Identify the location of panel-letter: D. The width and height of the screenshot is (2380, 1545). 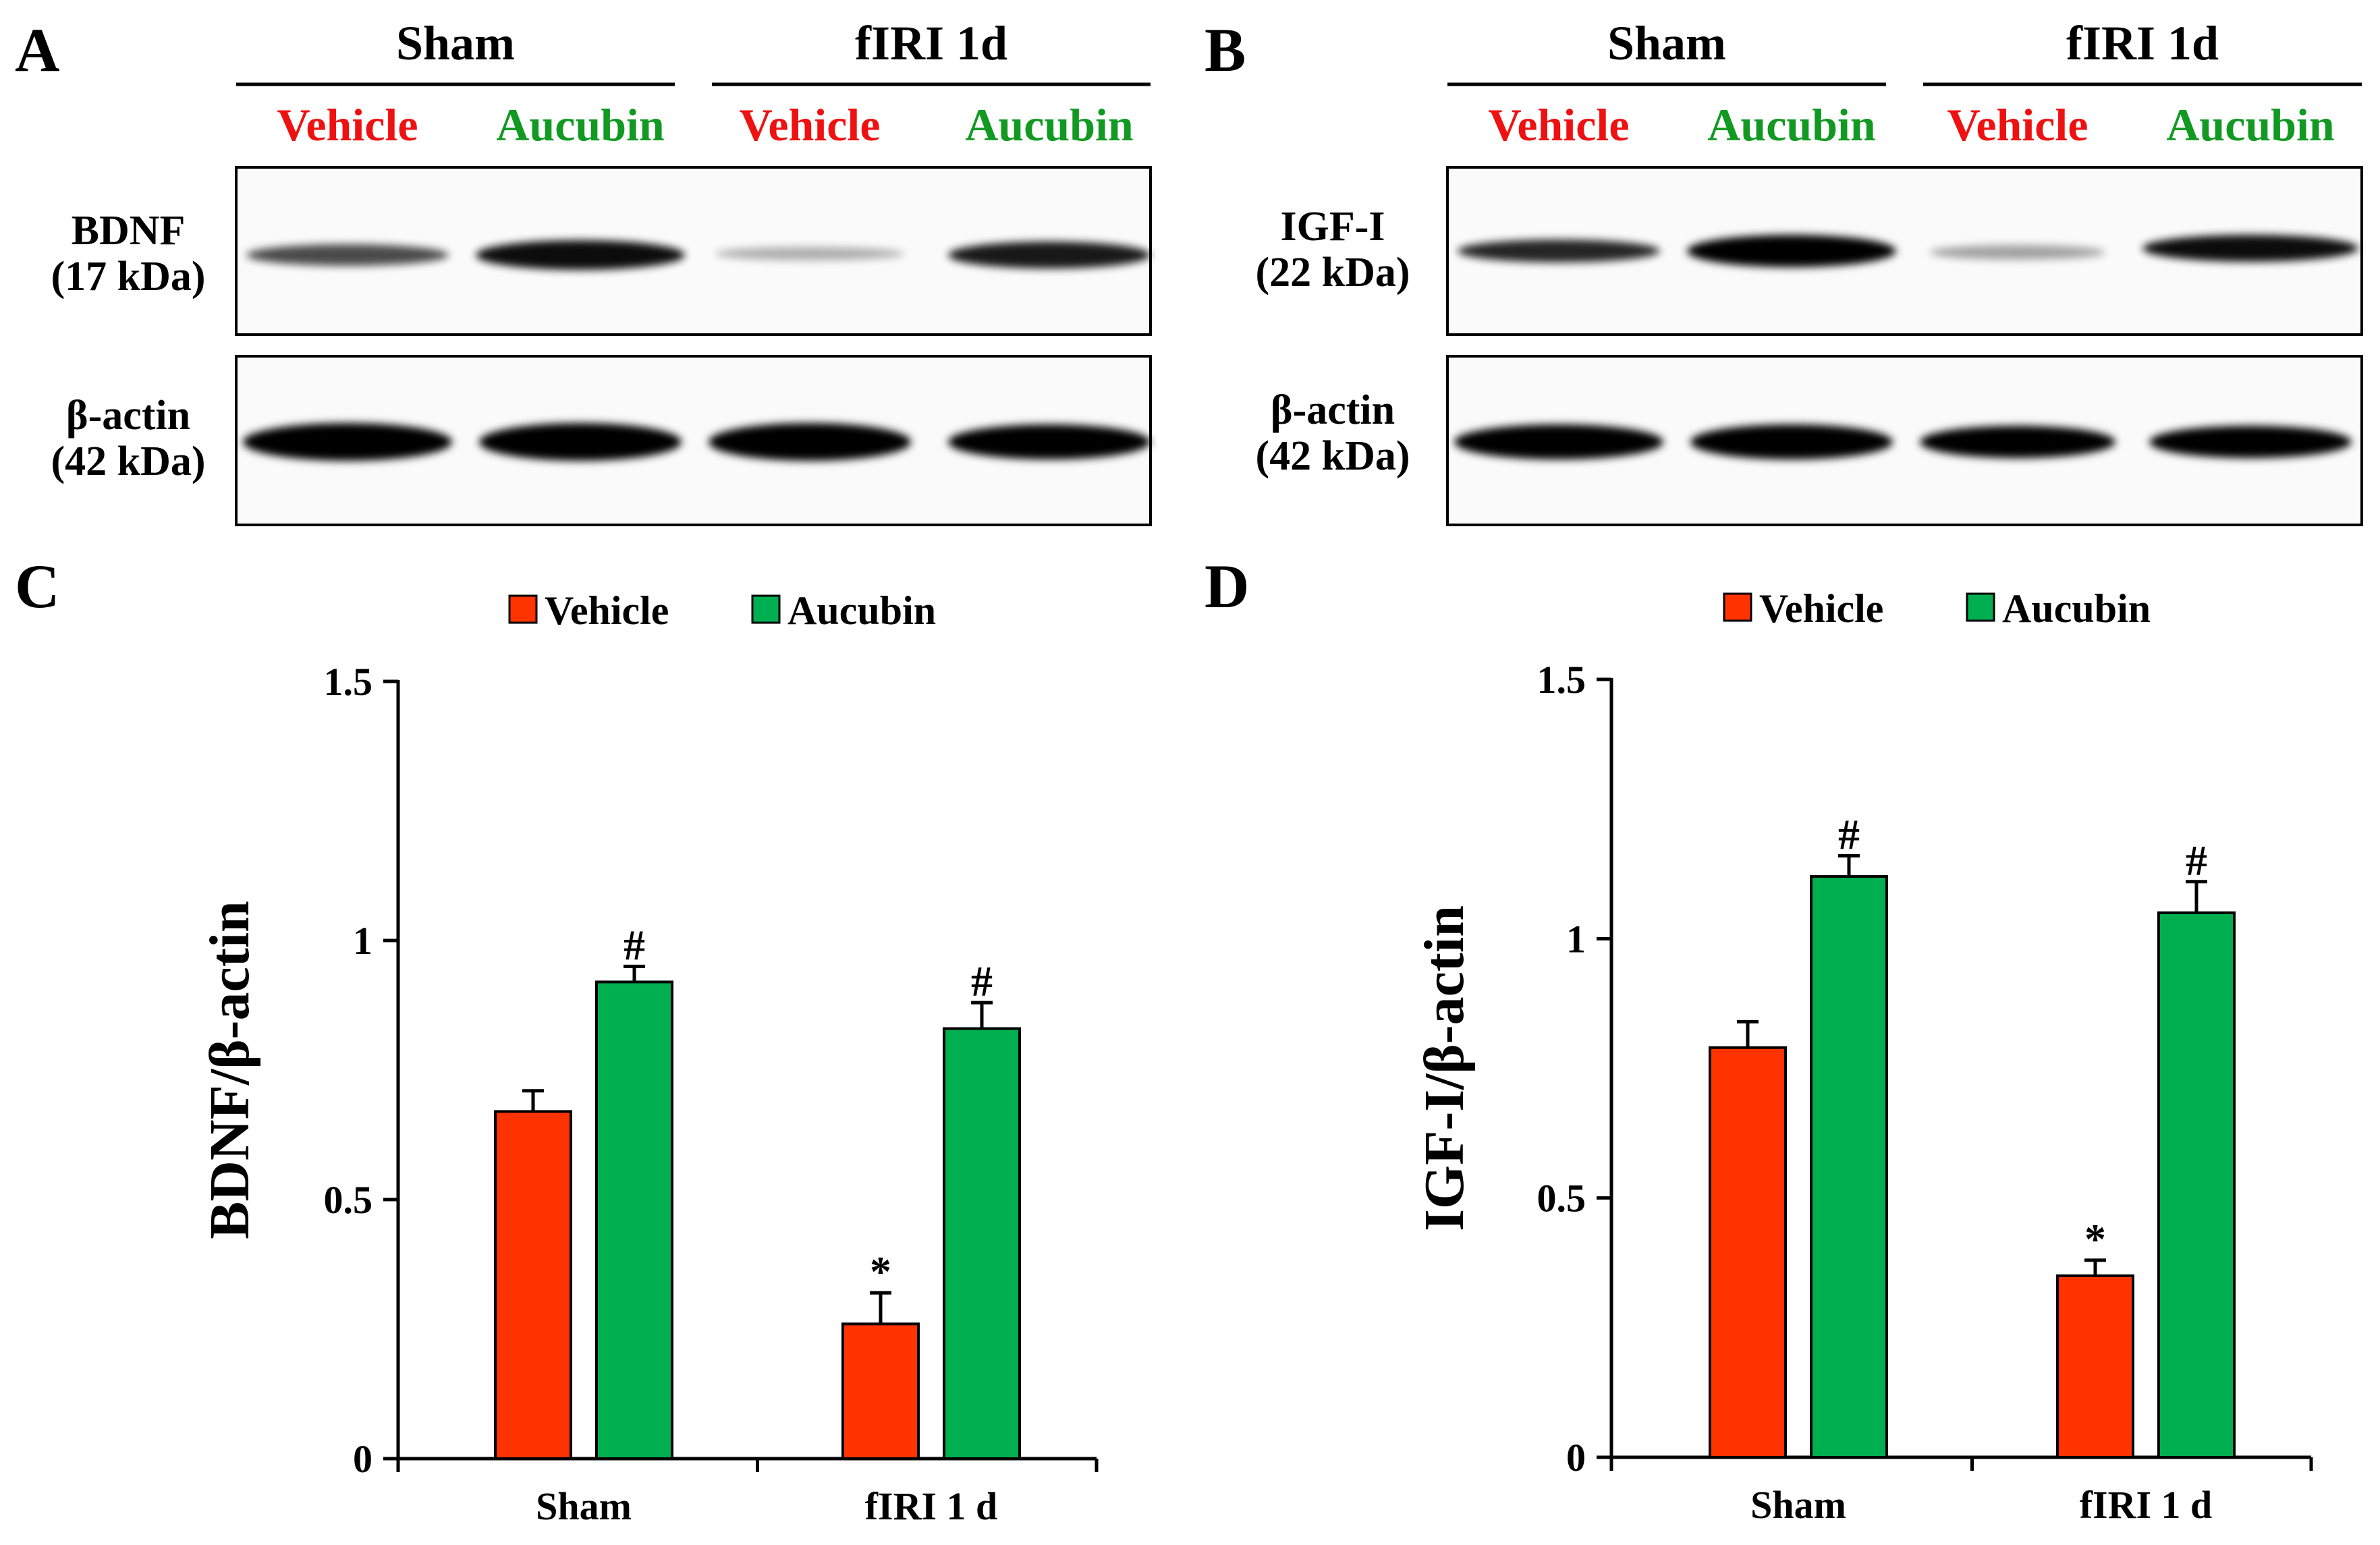
(1227, 586).